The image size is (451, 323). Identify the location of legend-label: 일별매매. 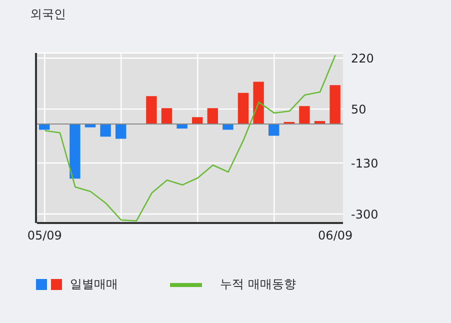
(94, 284).